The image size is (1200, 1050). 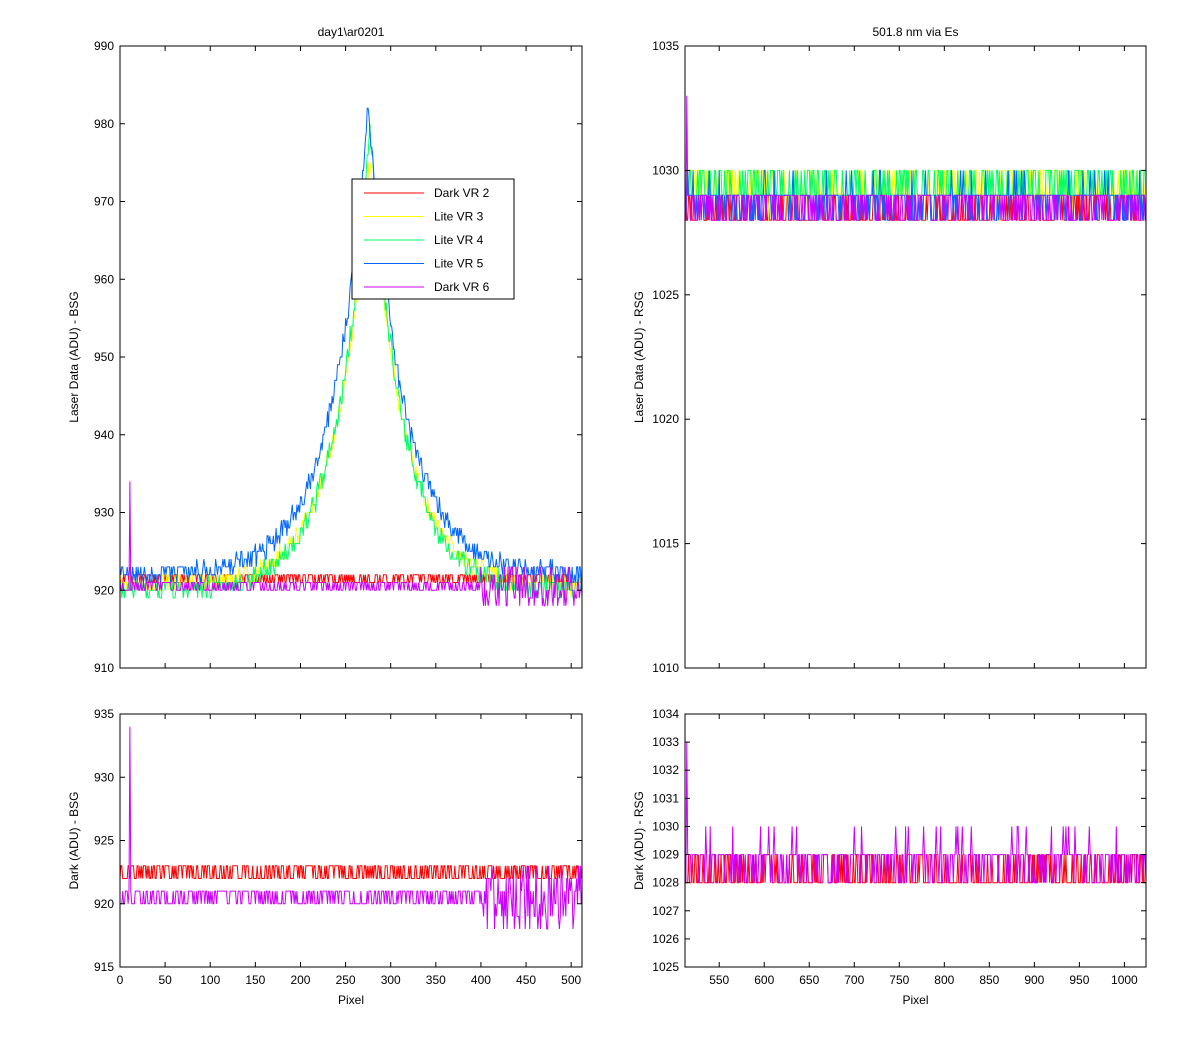 What do you see at coordinates (665, 742) in the screenshot?
I see `y-tick-label: 1033` at bounding box center [665, 742].